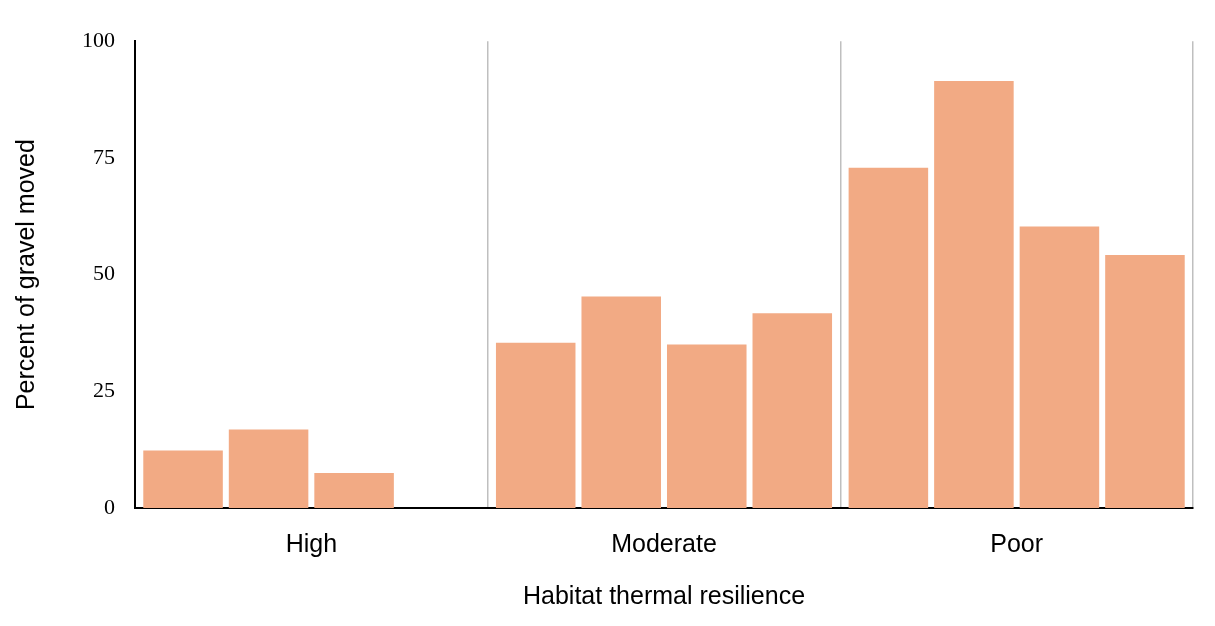 This screenshot has width=1215, height=626. I want to click on x-tick-label: Moderate, so click(664, 542).